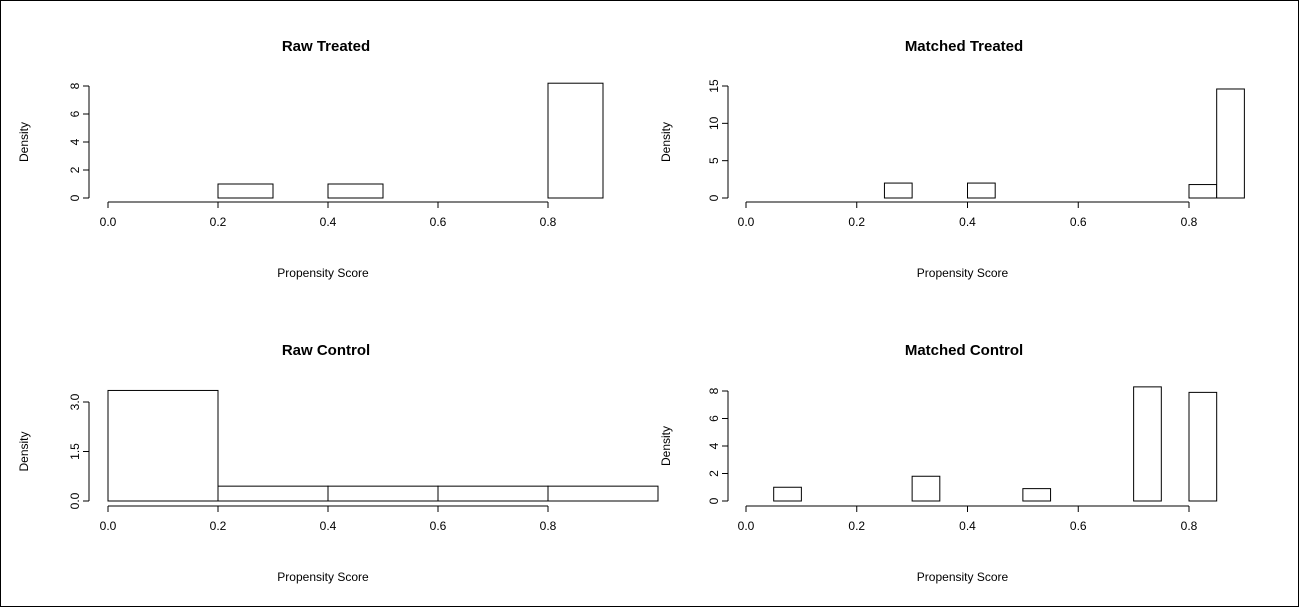  What do you see at coordinates (326, 46) in the screenshot?
I see `chart-title: Raw Treated` at bounding box center [326, 46].